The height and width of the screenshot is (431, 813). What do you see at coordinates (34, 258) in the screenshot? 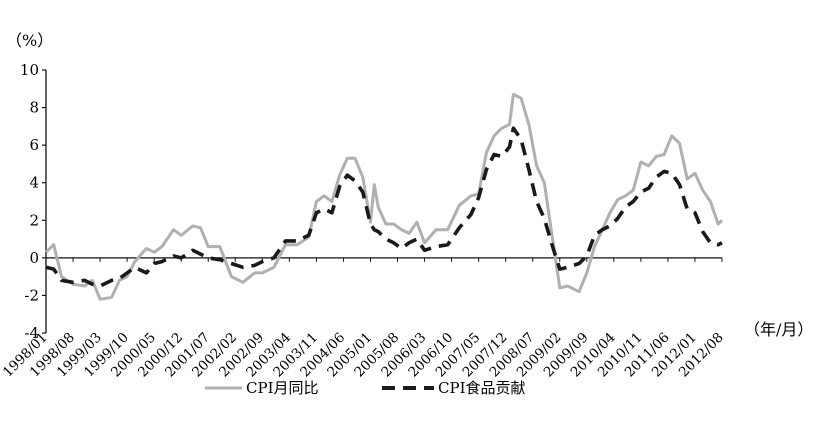
I see `y-tick-label: 0` at bounding box center [34, 258].